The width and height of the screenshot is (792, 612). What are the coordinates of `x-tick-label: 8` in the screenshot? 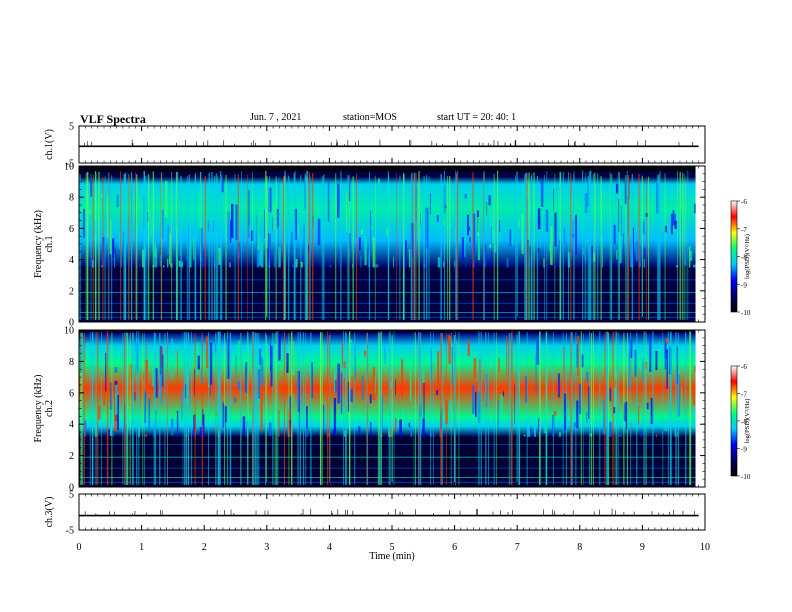 It's located at (579, 547).